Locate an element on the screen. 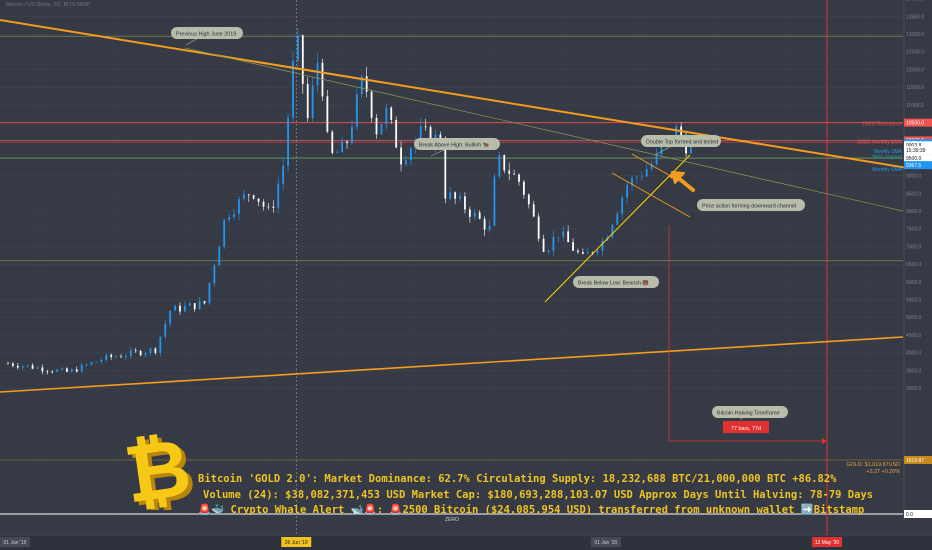  annotation-3: Price action forming downward channel is located at coordinates (750, 205).